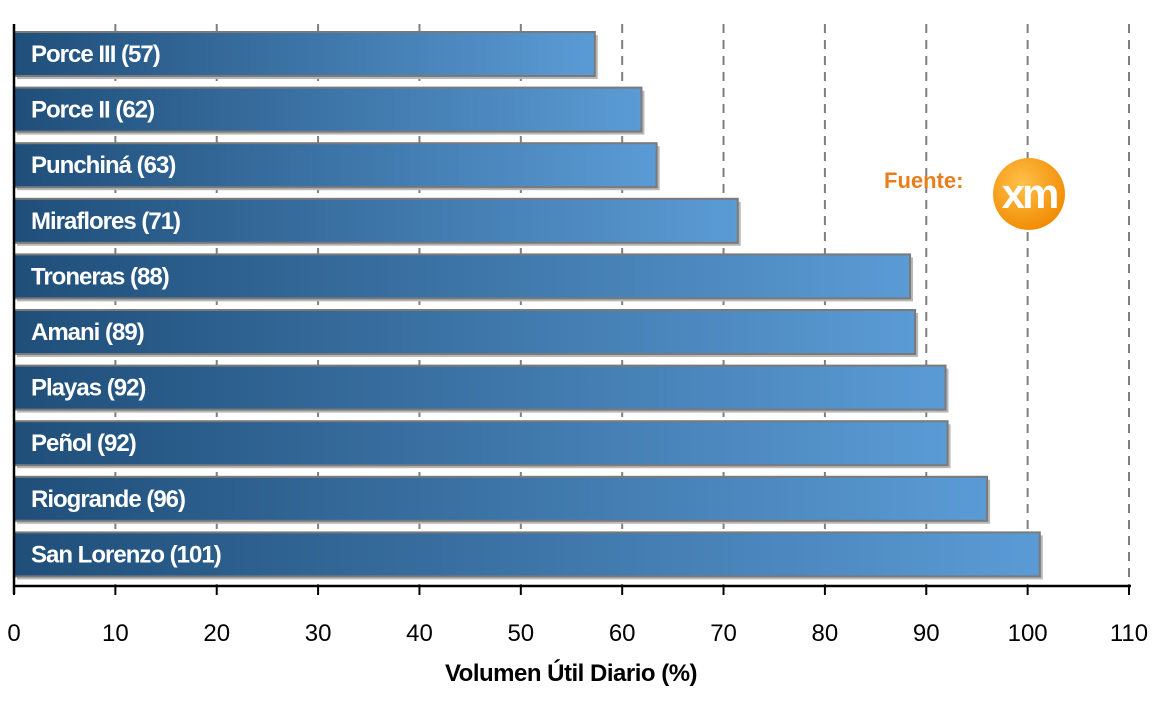 The height and width of the screenshot is (714, 1166). I want to click on x-tick-label: 80, so click(825, 633).